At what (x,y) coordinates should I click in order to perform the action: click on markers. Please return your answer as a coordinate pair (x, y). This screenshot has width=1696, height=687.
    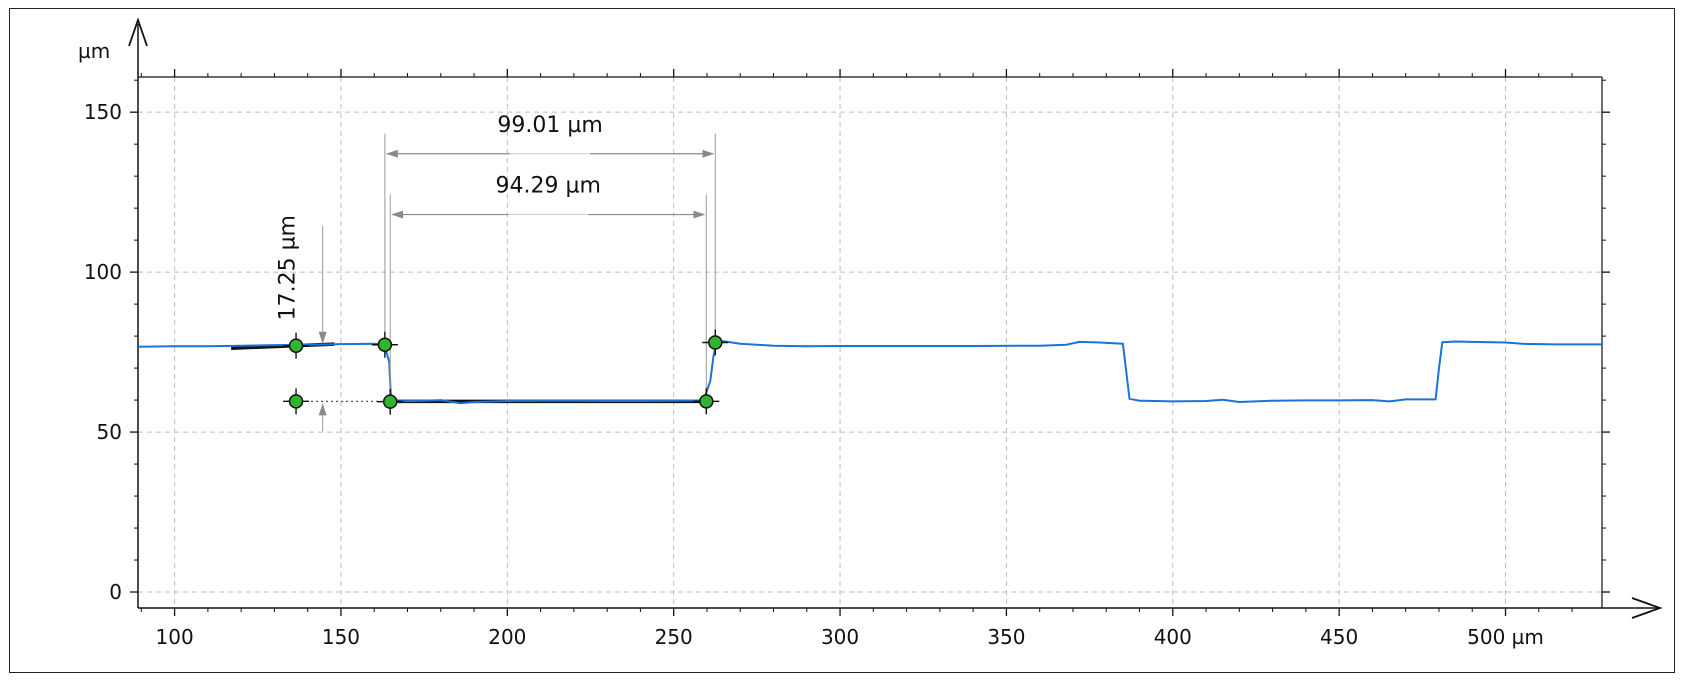
    Looking at the image, I should click on (506, 372).